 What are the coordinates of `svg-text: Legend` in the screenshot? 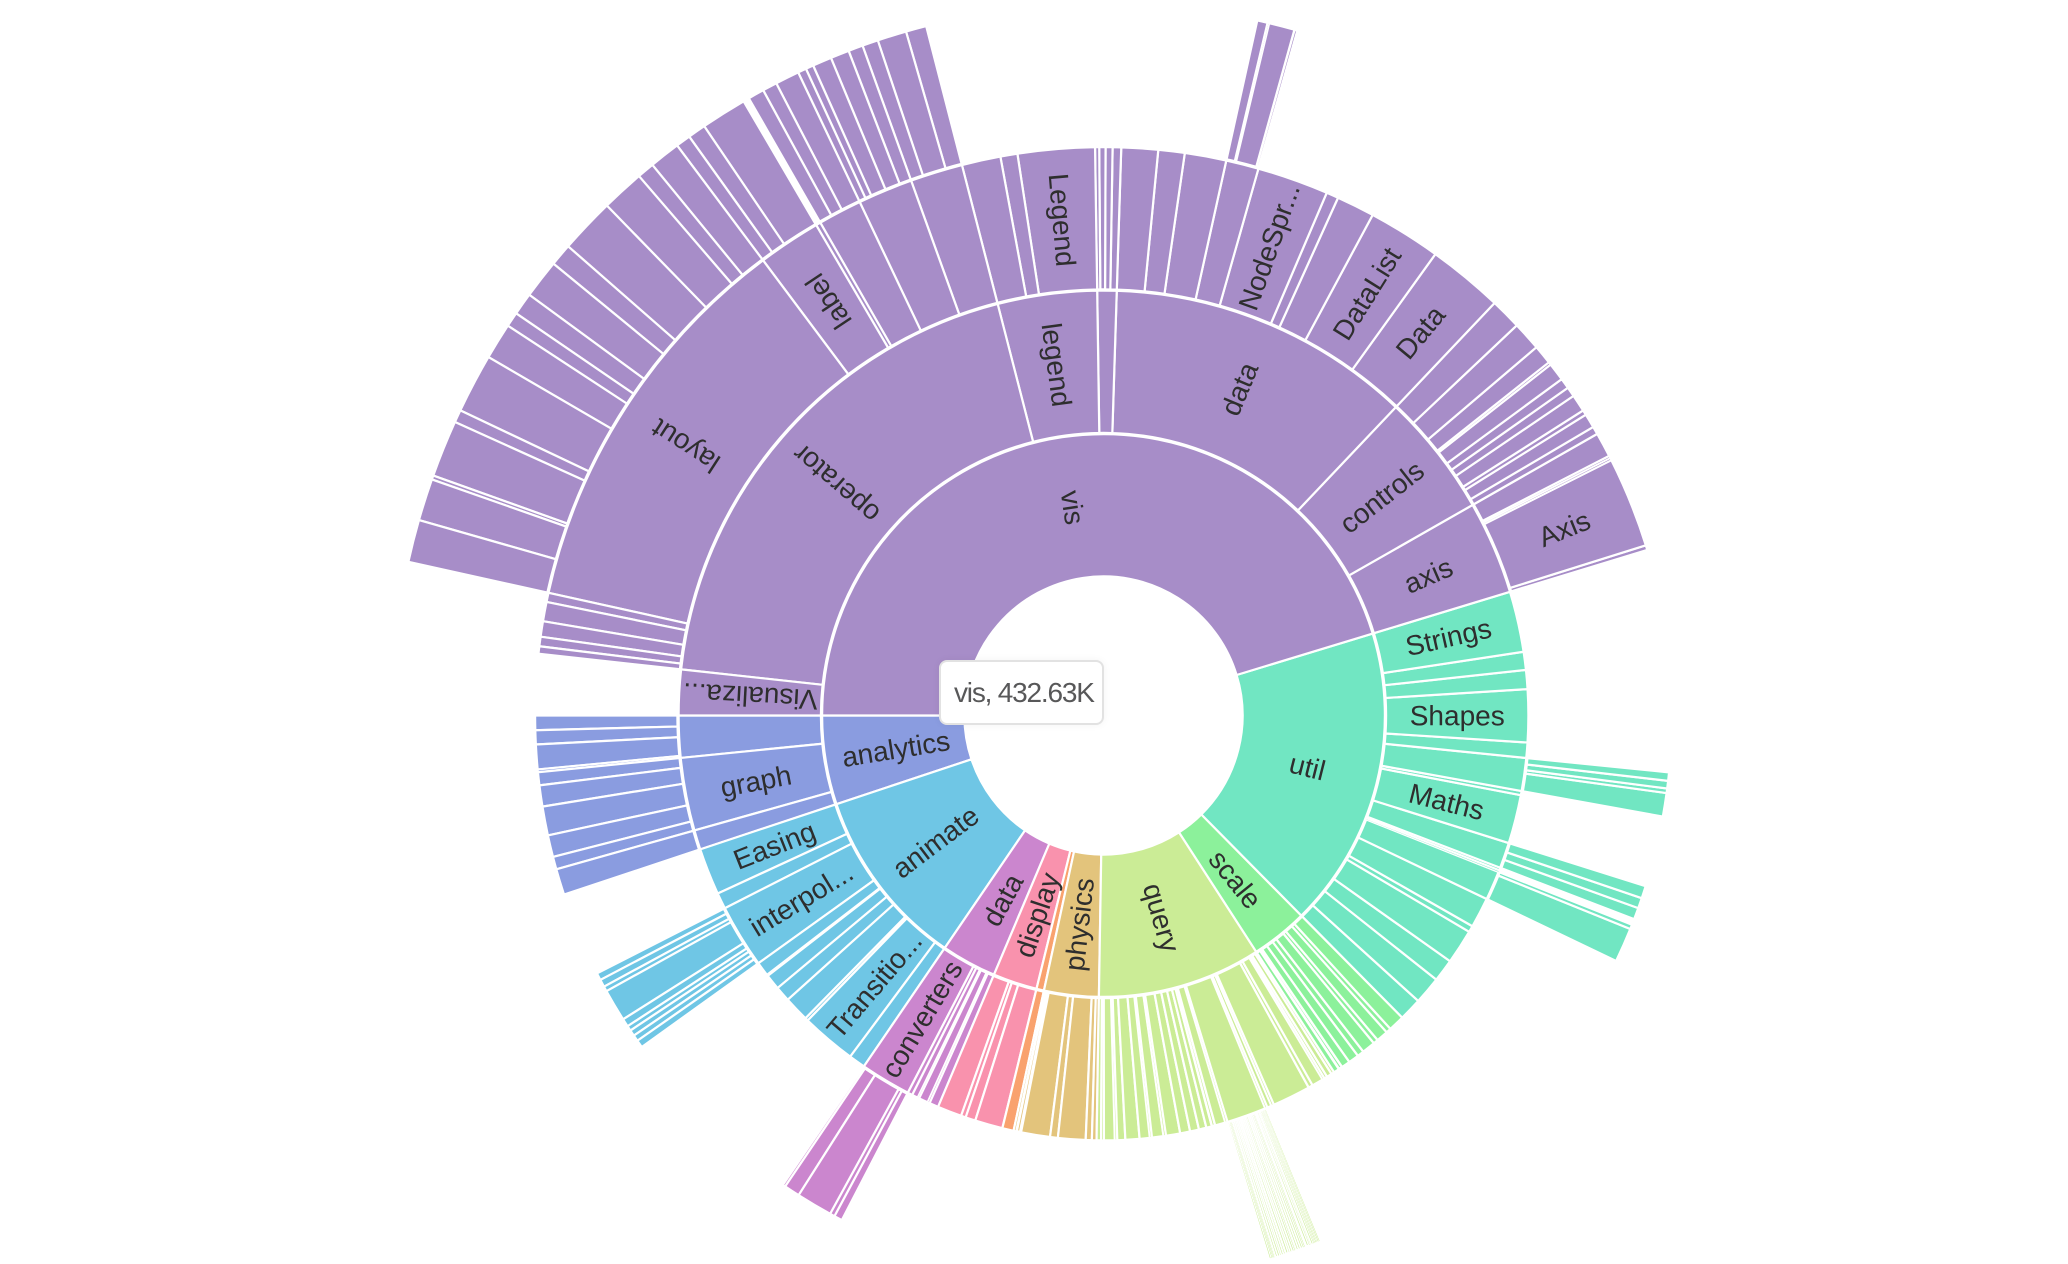 It's located at (1062, 220).